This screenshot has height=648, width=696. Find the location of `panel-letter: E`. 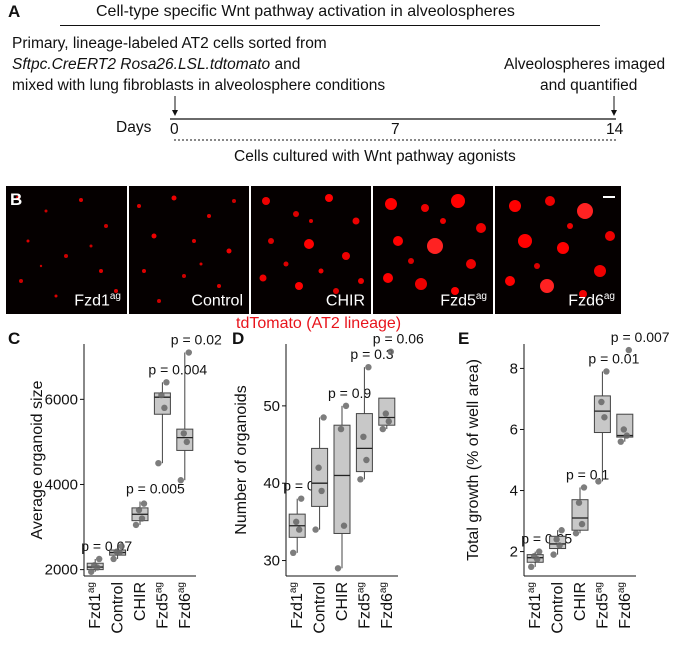

panel-letter: E is located at coordinates (463, 338).